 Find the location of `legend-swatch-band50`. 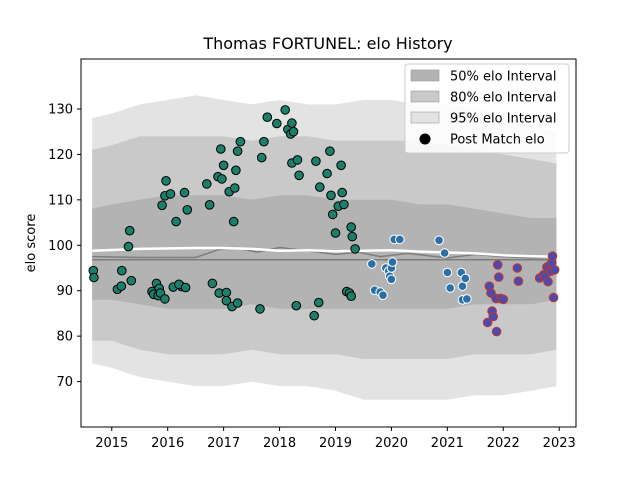

legend-swatch-band50 is located at coordinates (425, 75).